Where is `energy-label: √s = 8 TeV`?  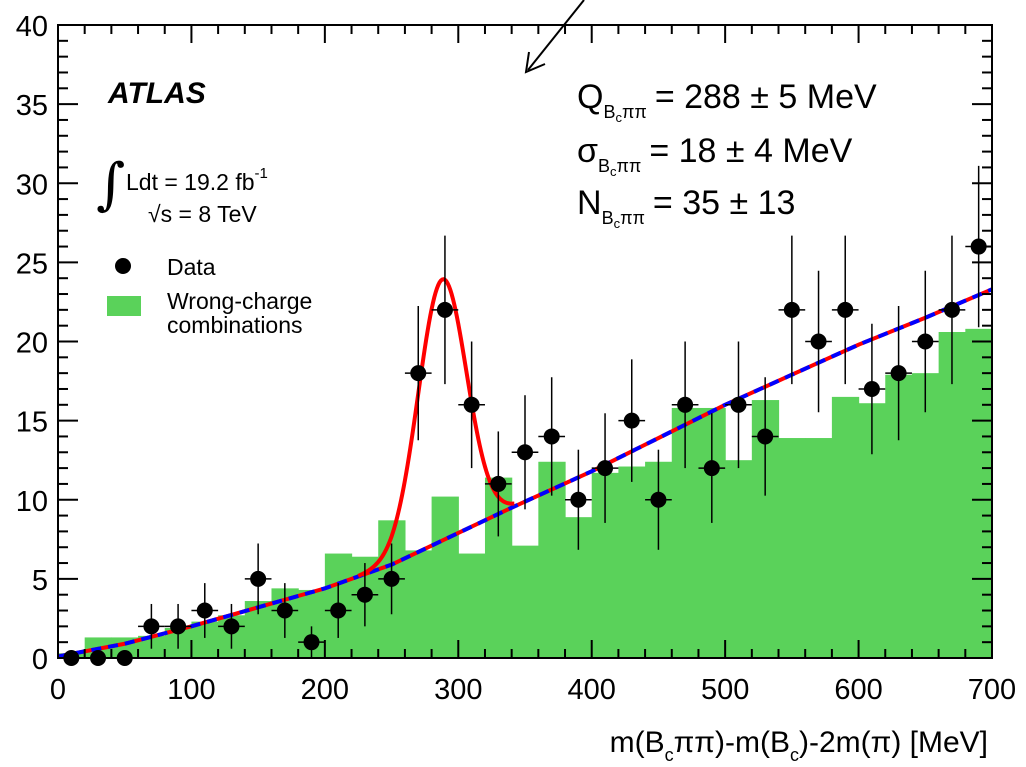 energy-label: √s = 8 TeV is located at coordinates (202, 214).